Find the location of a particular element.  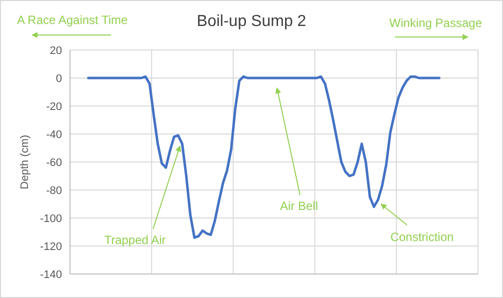

y-tick-label: -100 is located at coordinates (51, 218).